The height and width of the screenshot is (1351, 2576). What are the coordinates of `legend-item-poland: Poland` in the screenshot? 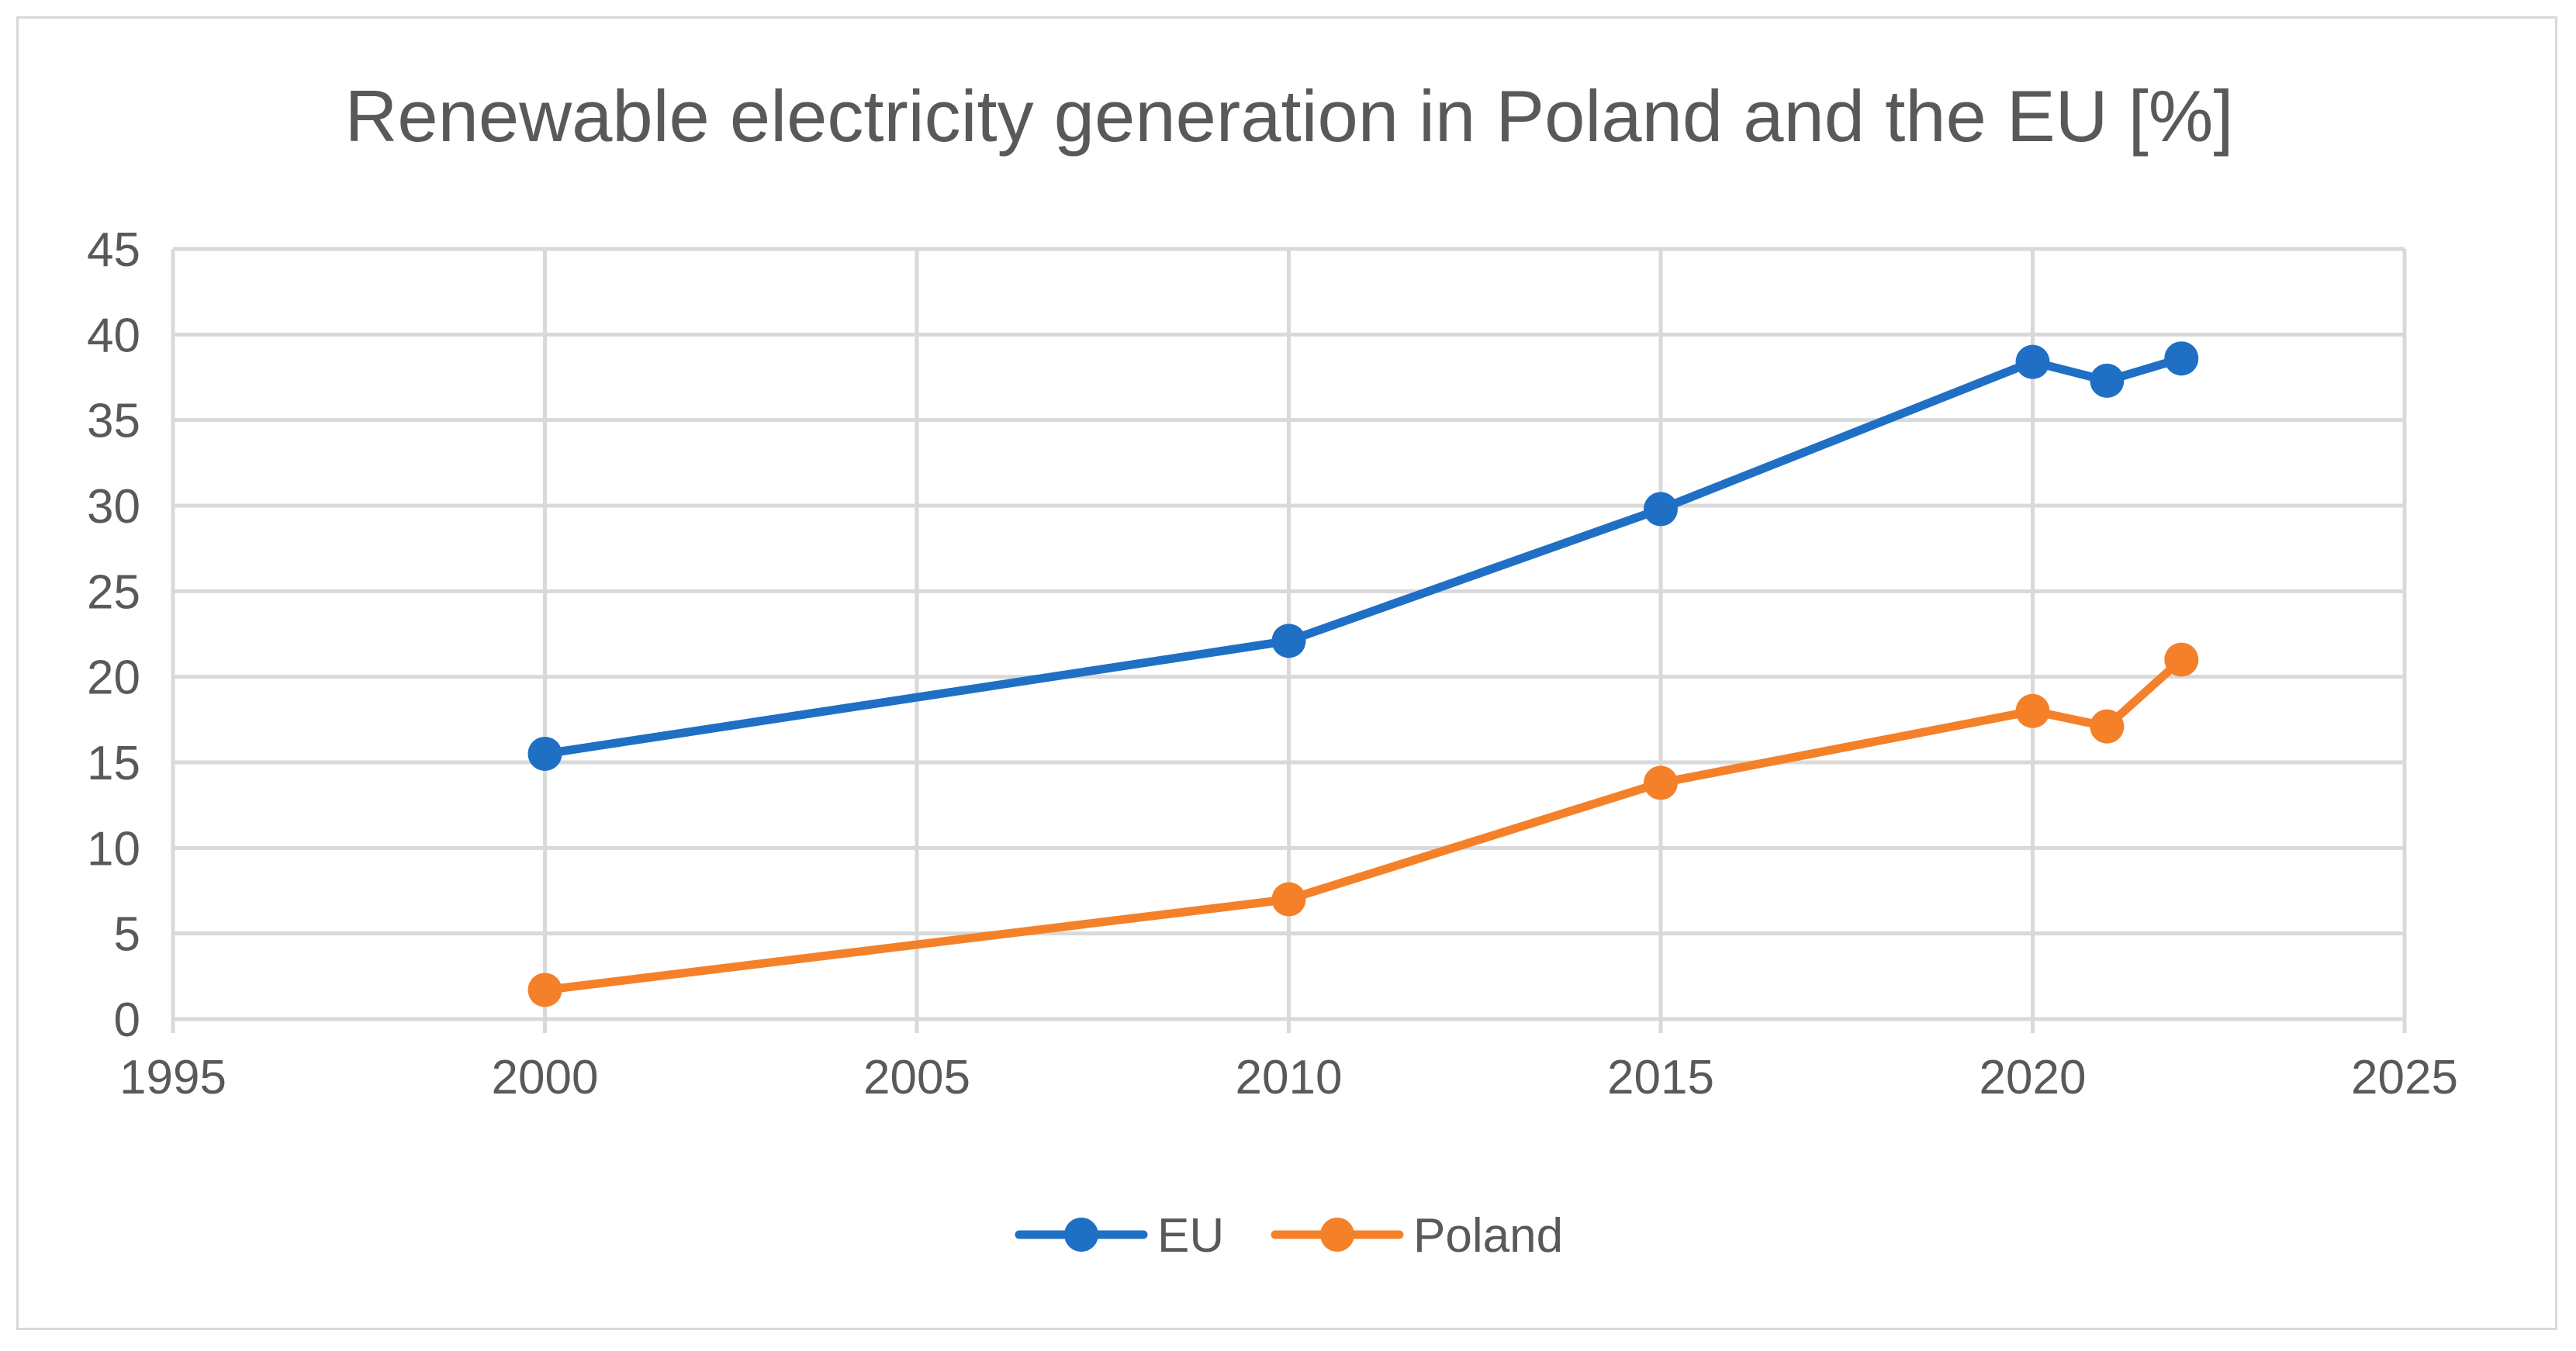 It's located at (1417, 1236).